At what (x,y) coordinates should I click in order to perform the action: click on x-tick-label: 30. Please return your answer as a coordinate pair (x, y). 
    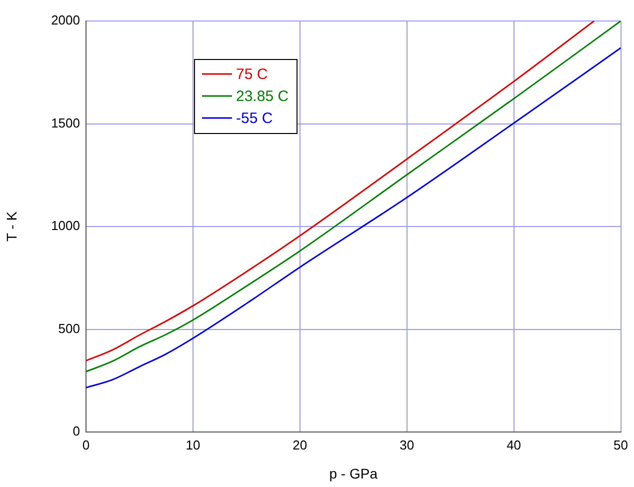
    Looking at the image, I should click on (407, 444).